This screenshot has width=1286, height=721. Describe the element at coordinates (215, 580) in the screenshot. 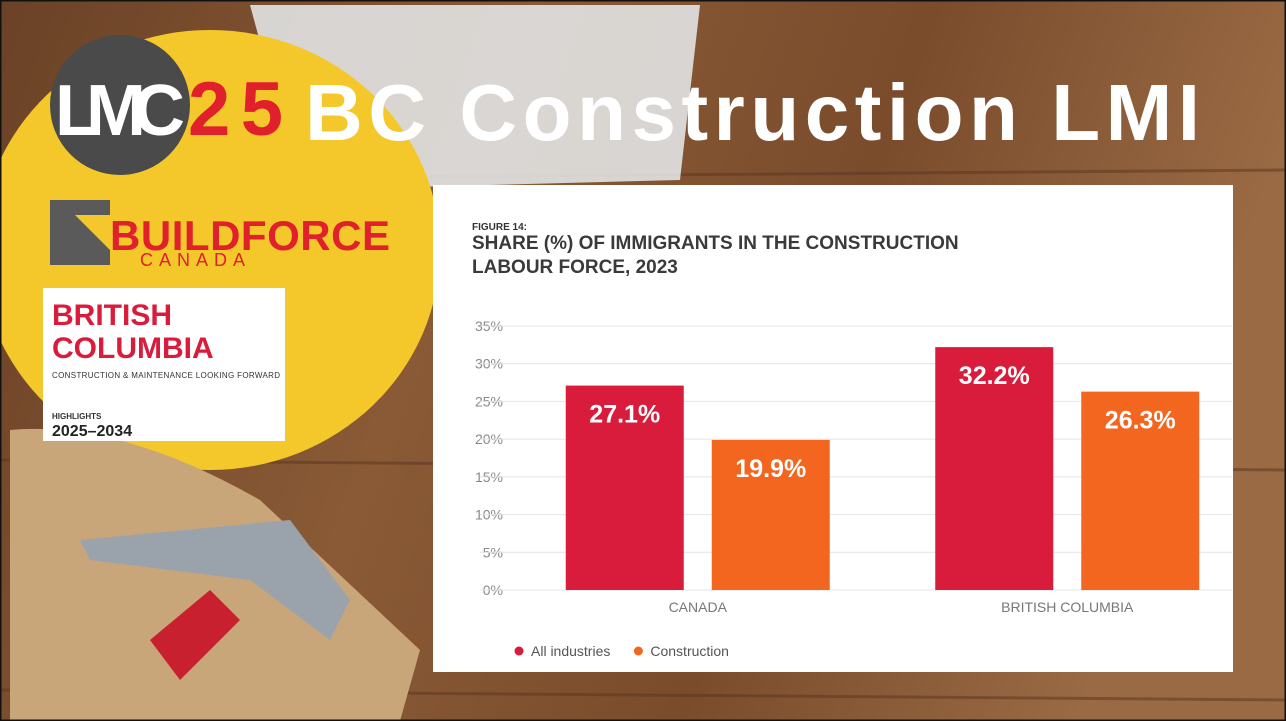

I see `hammer-head` at that location.